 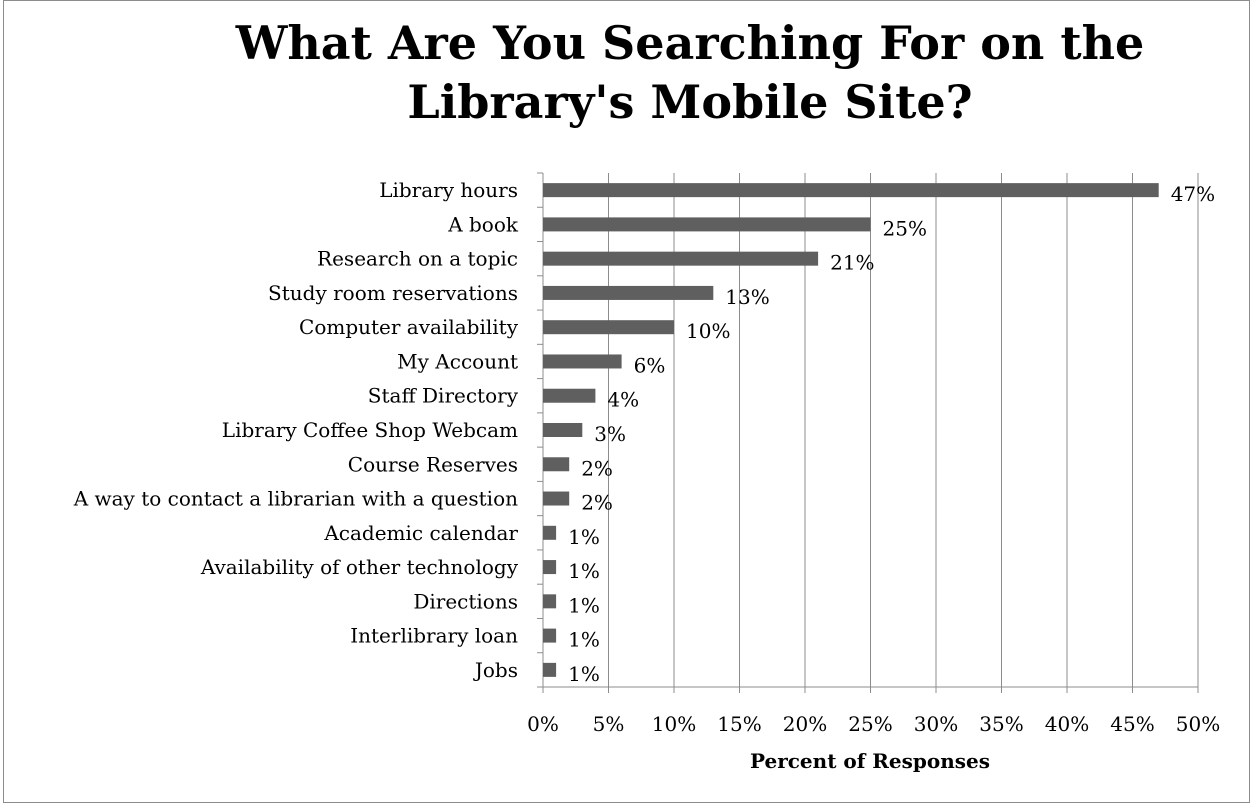 What do you see at coordinates (650, 365) in the screenshot?
I see `data-label: 6%` at bounding box center [650, 365].